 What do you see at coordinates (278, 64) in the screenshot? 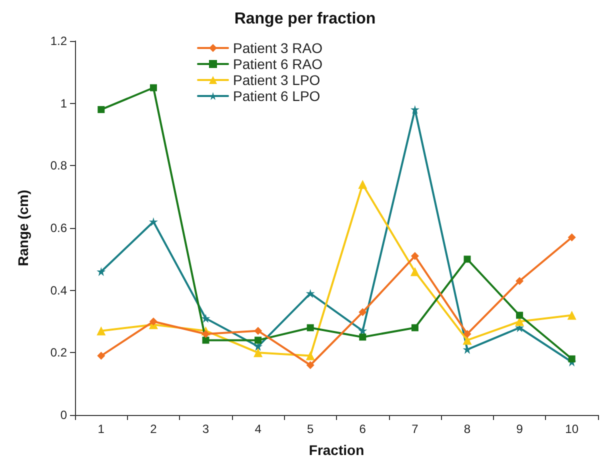
I see `legend-label: Patient 6 RAO` at bounding box center [278, 64].